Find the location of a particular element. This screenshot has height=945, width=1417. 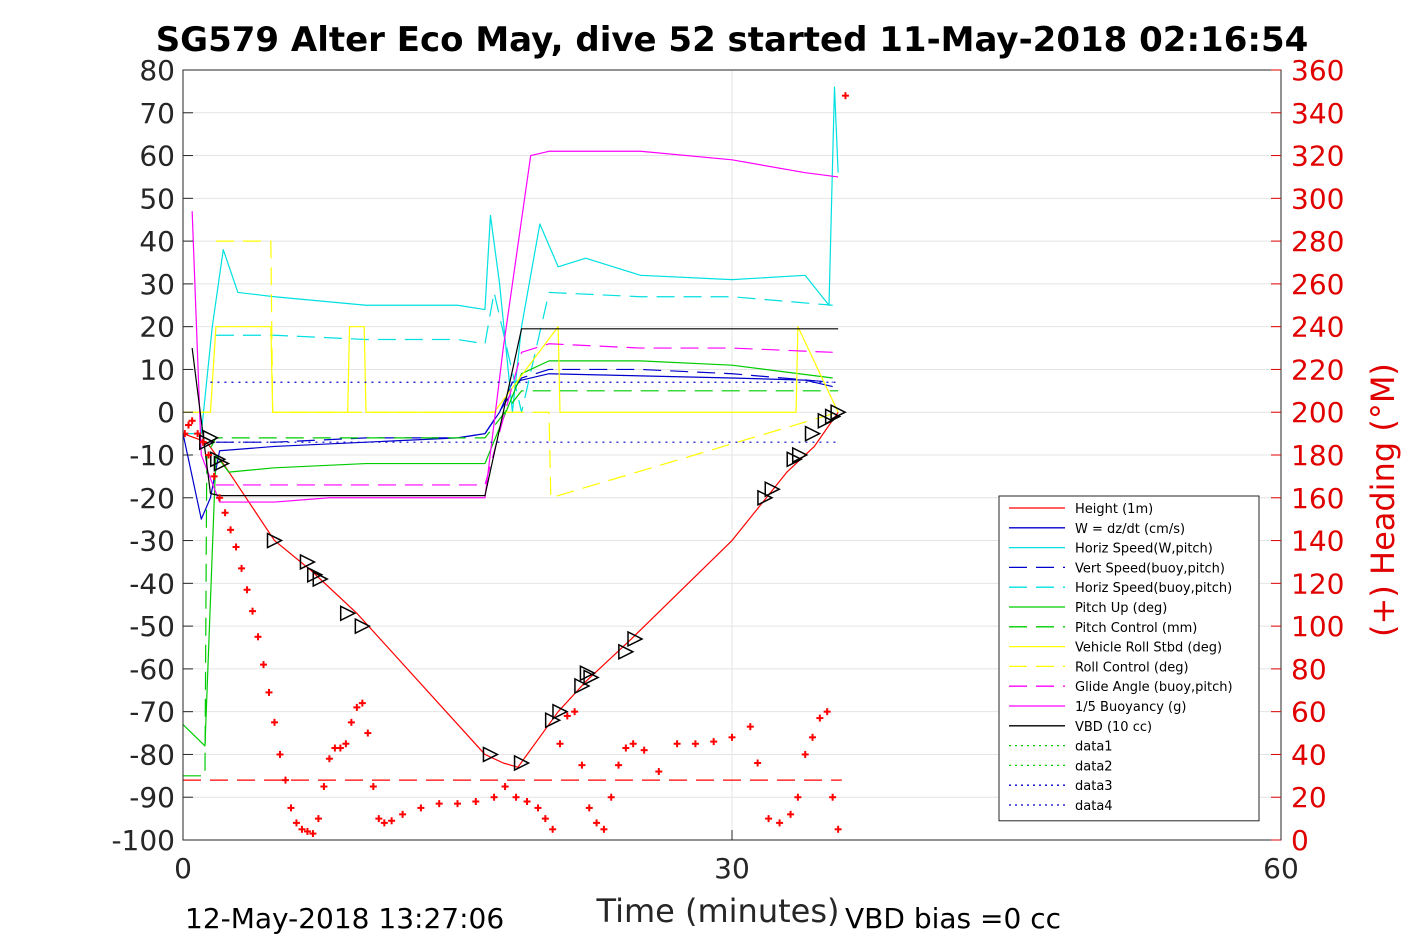

left-tick-label-17: -90 is located at coordinates (152, 797).